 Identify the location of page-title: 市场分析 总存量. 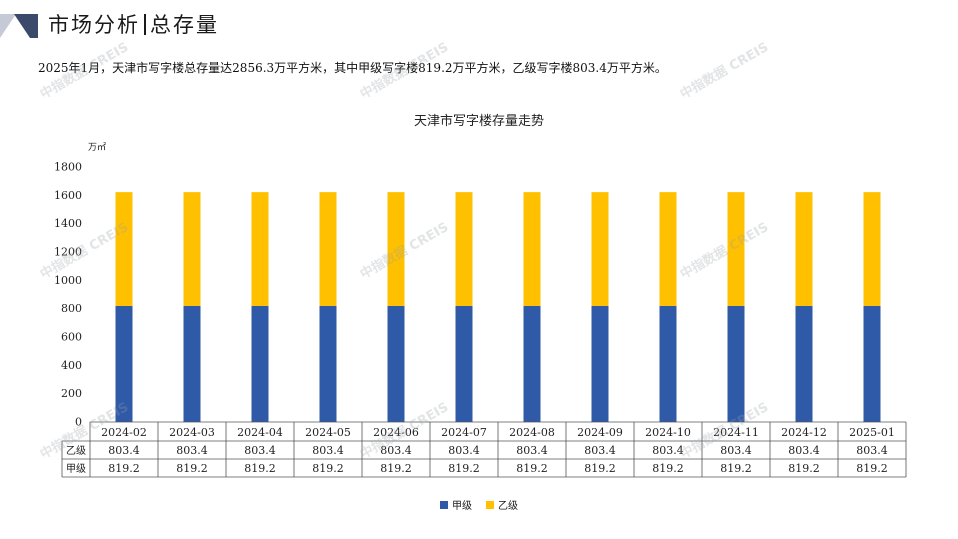
(133, 24).